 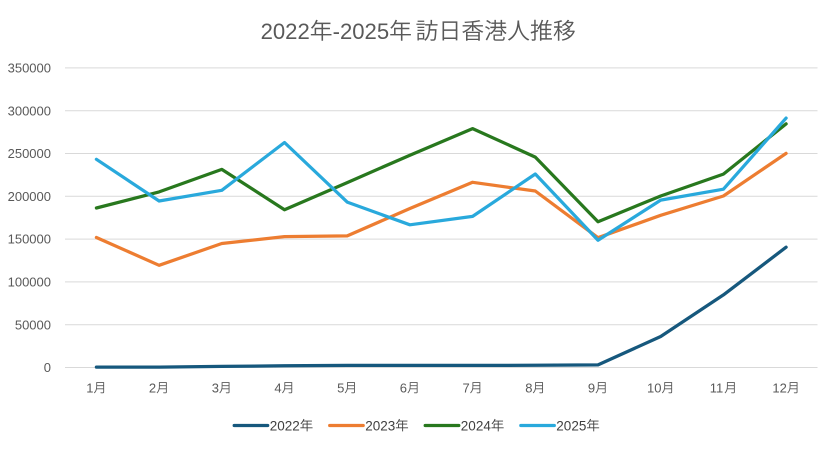 I want to click on svg-text: 3, so click(x=215, y=387).